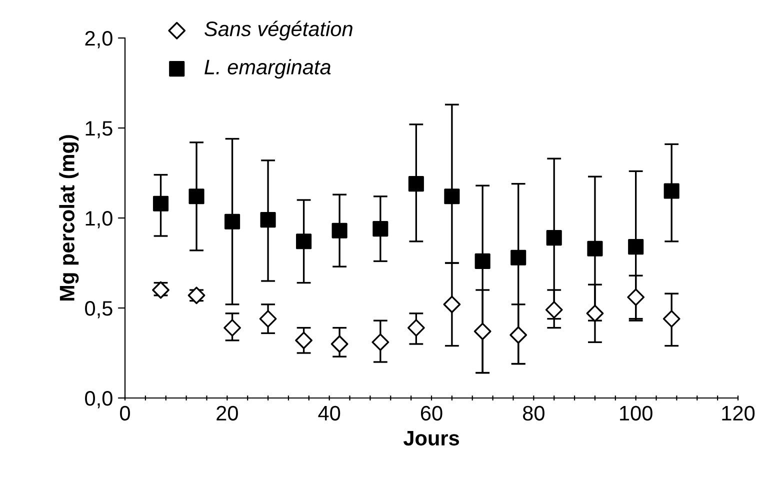 This screenshot has height=484, width=763. Describe the element at coordinates (99, 219) in the screenshot. I see `y-tick-label: 1,0` at that location.